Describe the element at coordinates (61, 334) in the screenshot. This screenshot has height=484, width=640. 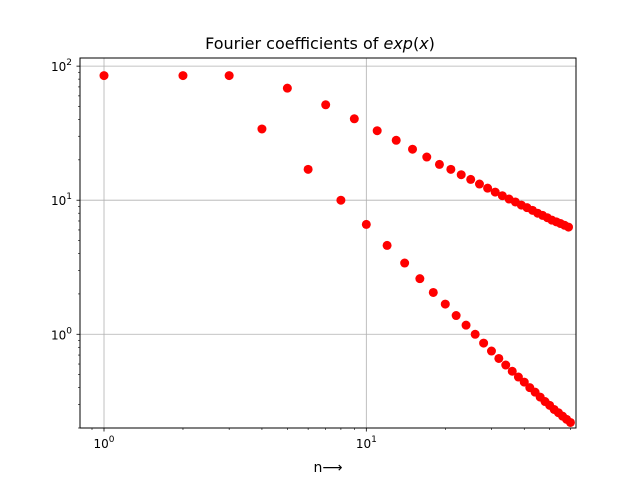
I see `y-tick-label: 10⁰` at that location.